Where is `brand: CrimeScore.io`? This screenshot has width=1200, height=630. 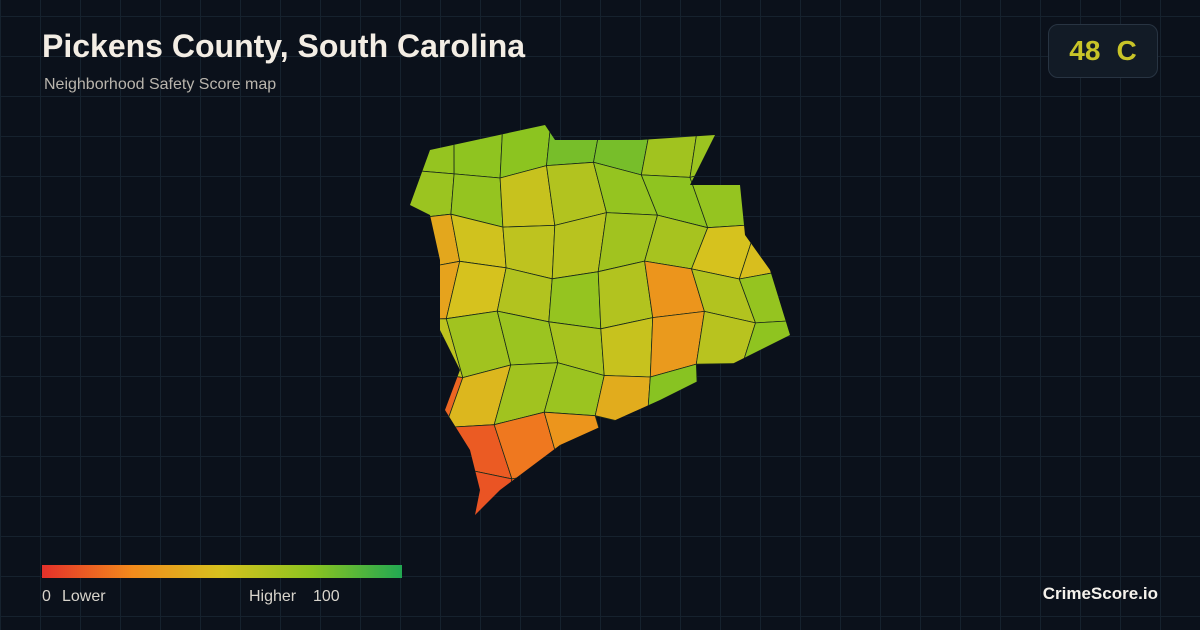
brand: CrimeScore.io is located at coordinates (1100, 593).